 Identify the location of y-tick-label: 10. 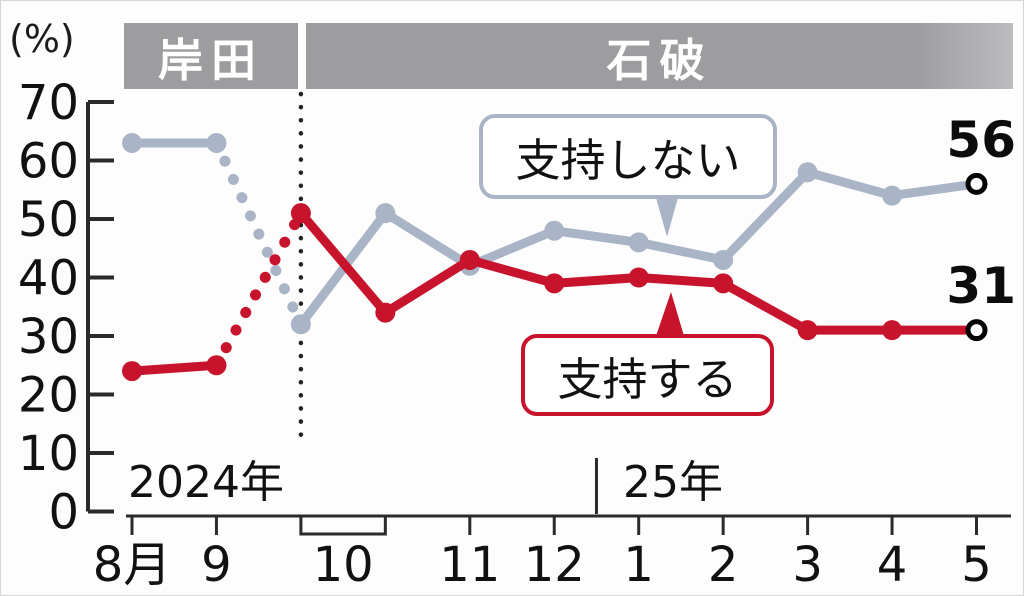
(48, 454).